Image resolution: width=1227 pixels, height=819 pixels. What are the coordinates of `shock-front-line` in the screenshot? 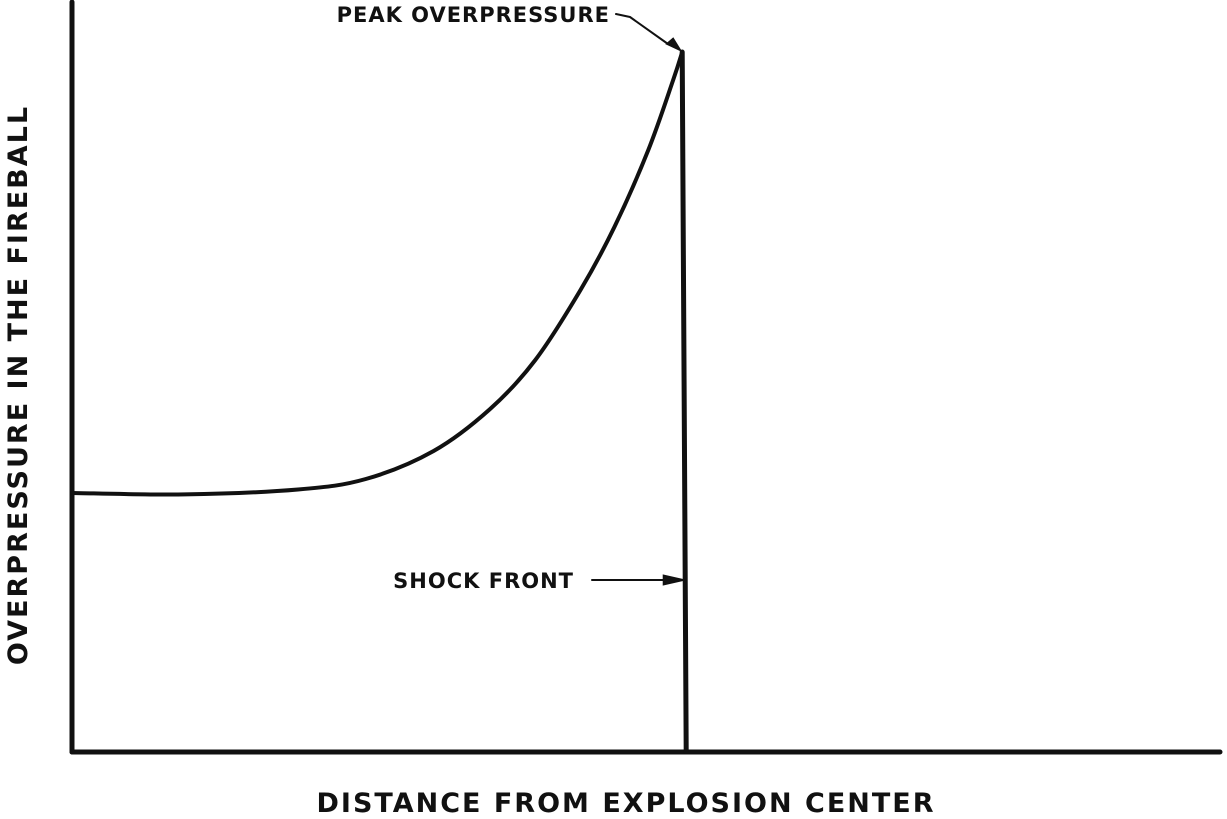 It's located at (684, 402).